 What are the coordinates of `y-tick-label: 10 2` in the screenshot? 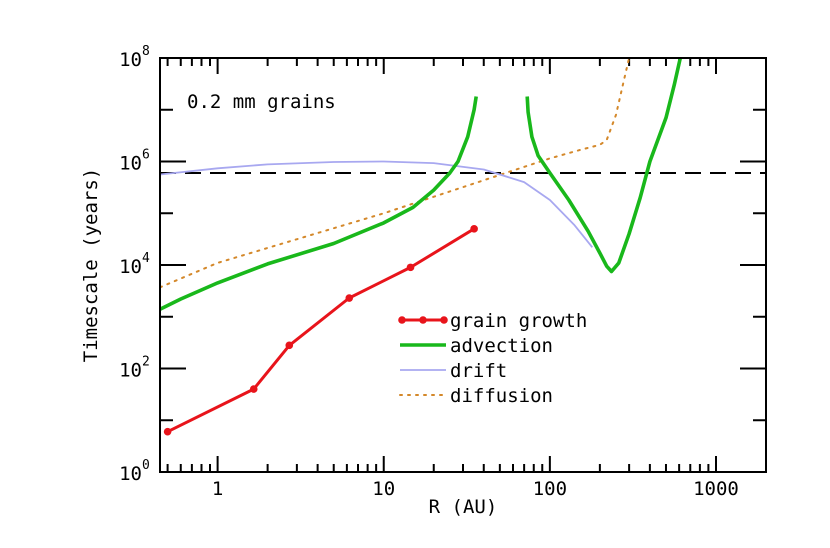 It's located at (134, 368).